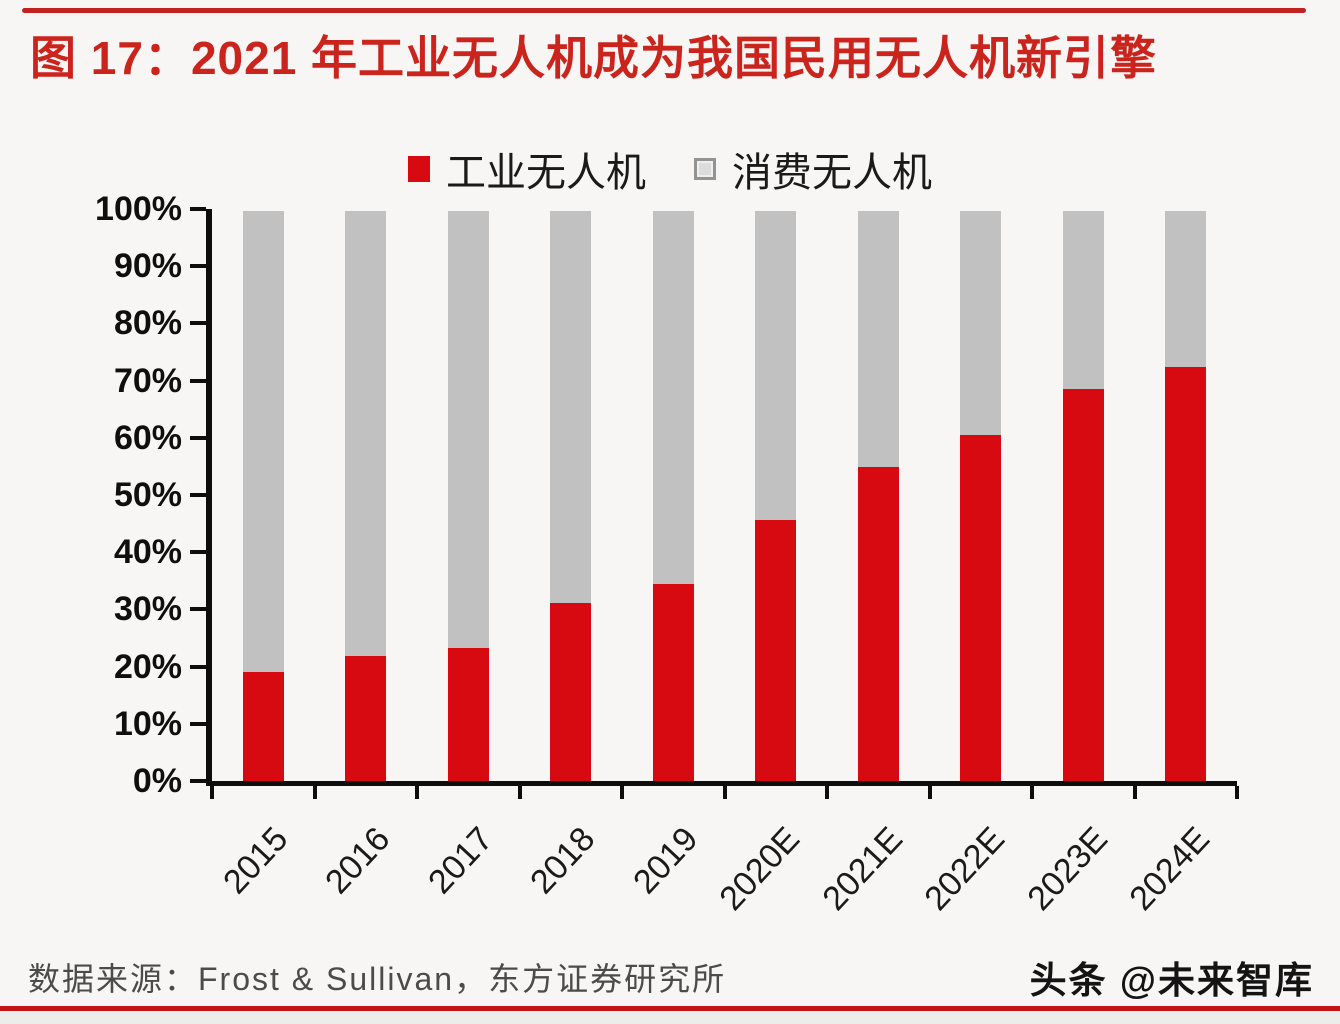 The height and width of the screenshot is (1024, 1340). I want to click on y-axis-tick-label: 90%, so click(147, 266).